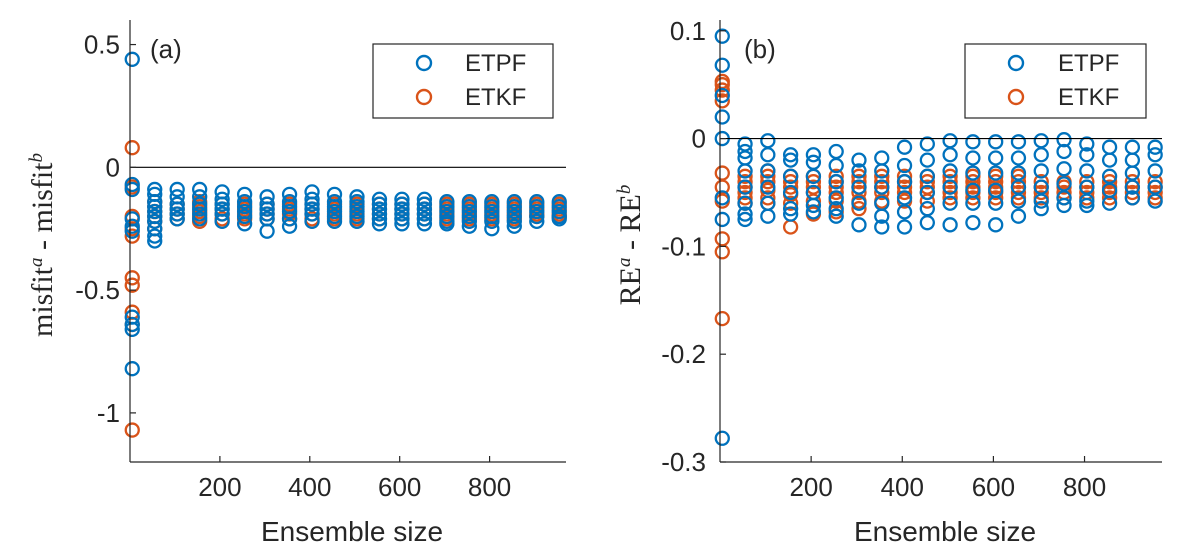  What do you see at coordinates (489, 487) in the screenshot?
I see `x-tick-label: 800` at bounding box center [489, 487].